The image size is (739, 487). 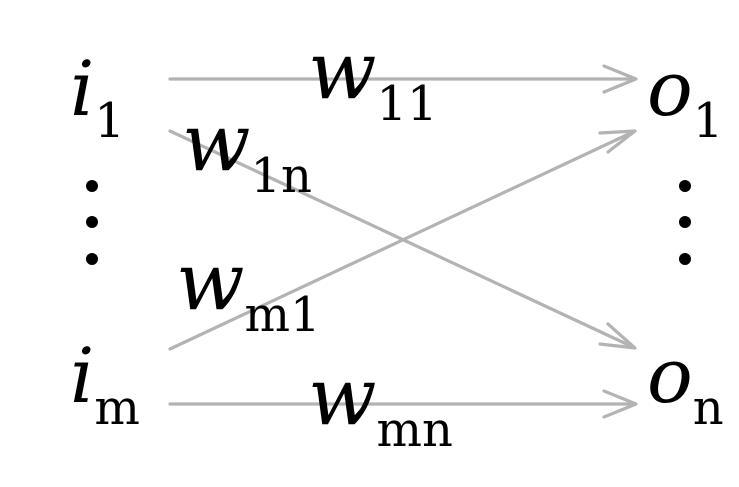 What do you see at coordinates (97, 96) in the screenshot?
I see `input-node-first: i1` at bounding box center [97, 96].